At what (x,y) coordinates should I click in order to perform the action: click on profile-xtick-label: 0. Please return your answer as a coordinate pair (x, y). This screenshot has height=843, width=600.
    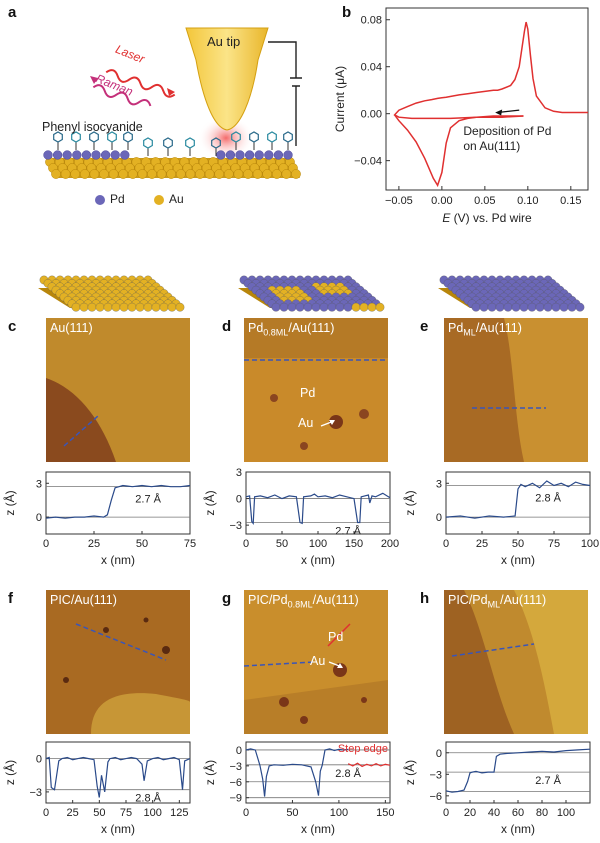
    Looking at the image, I should click on (446, 813).